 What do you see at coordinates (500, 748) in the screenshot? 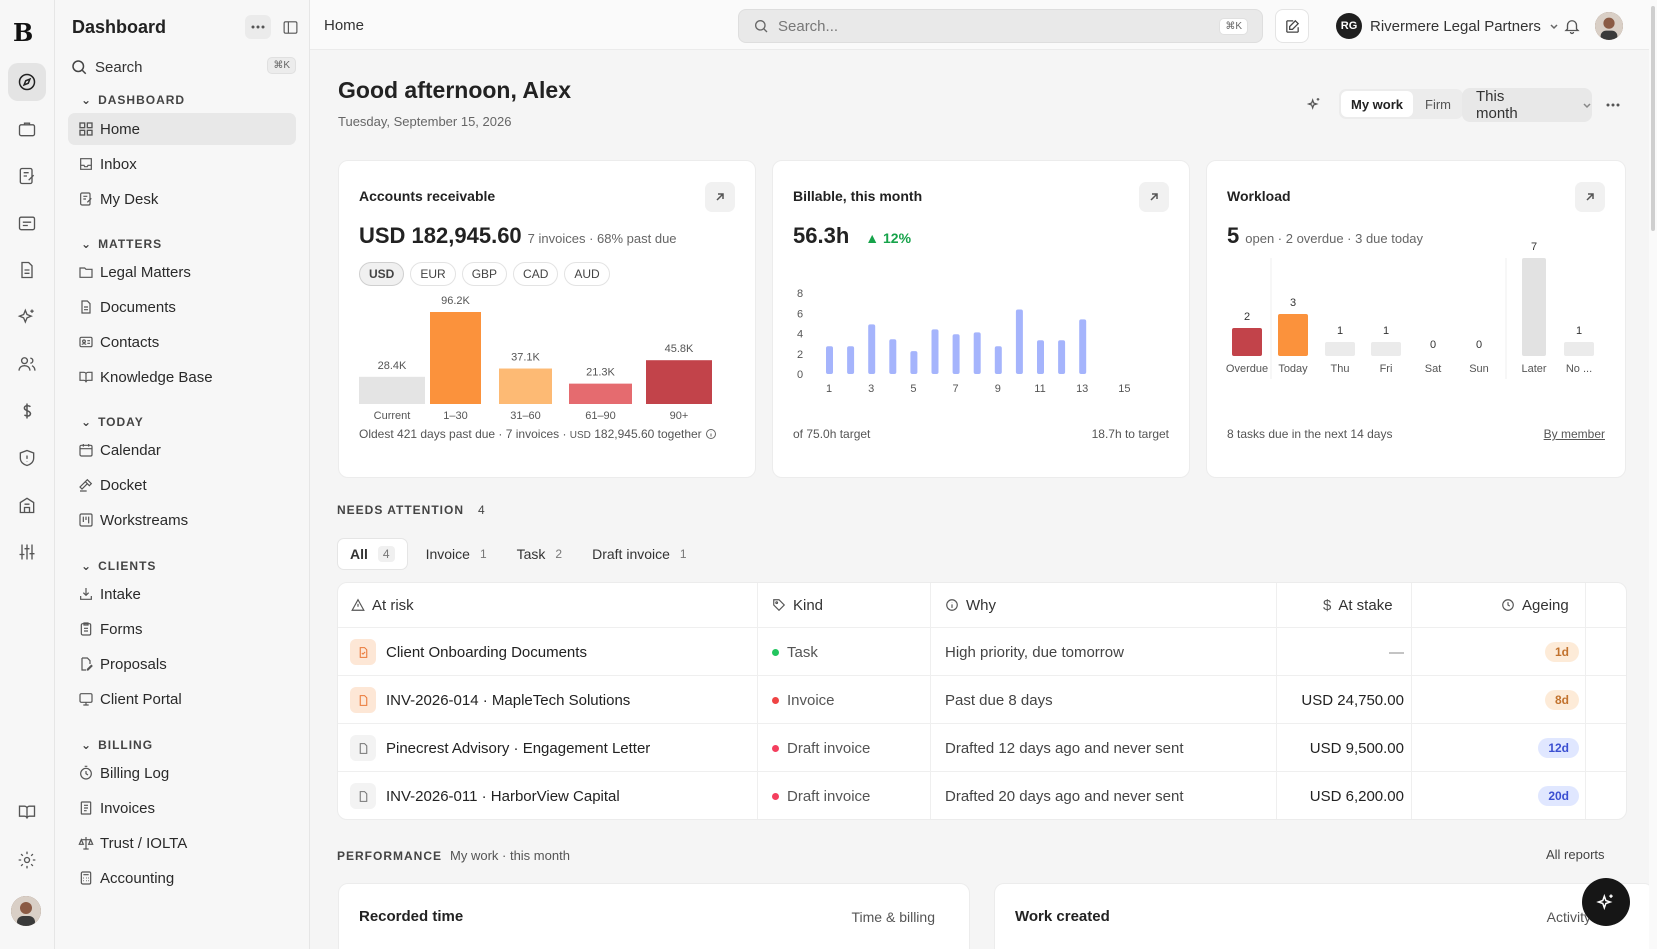
I see `row-title-cell: Pinecrest Advisory · Engagement Letter` at bounding box center [500, 748].